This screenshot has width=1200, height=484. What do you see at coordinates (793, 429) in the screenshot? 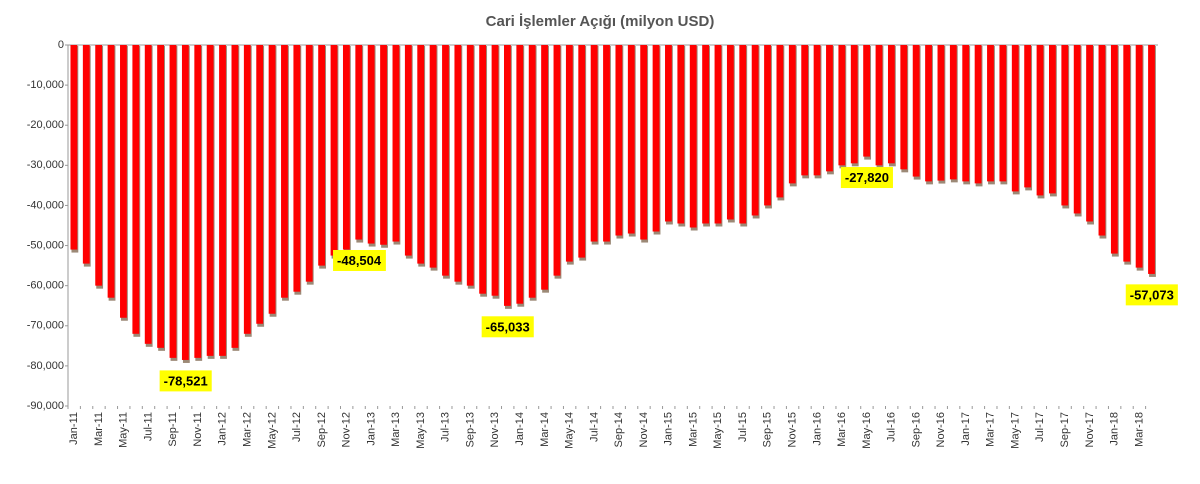
I see `x-tick-label: Nov-15` at bounding box center [793, 429].